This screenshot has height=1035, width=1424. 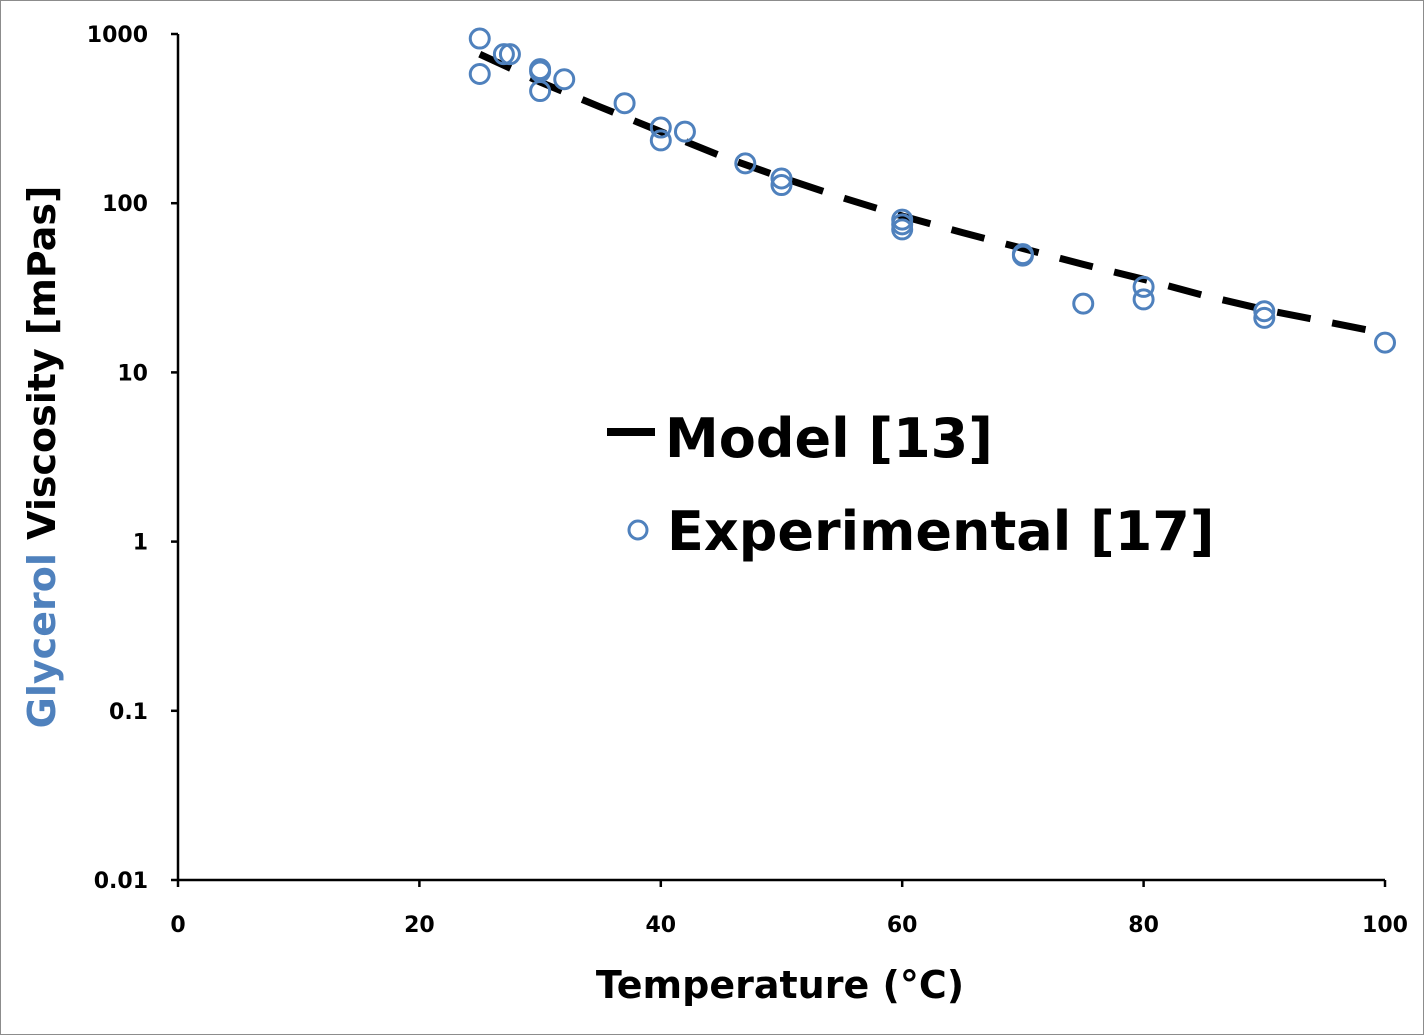 What do you see at coordinates (117, 35) in the screenshot?
I see `y-tick-label: 1000` at bounding box center [117, 35].